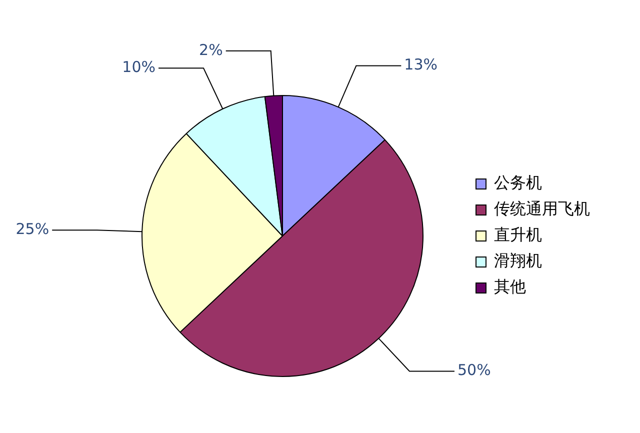 The height and width of the screenshot is (433, 640). What do you see at coordinates (542, 208) in the screenshot?
I see `legend-label: 传统通用飞机` at bounding box center [542, 208].